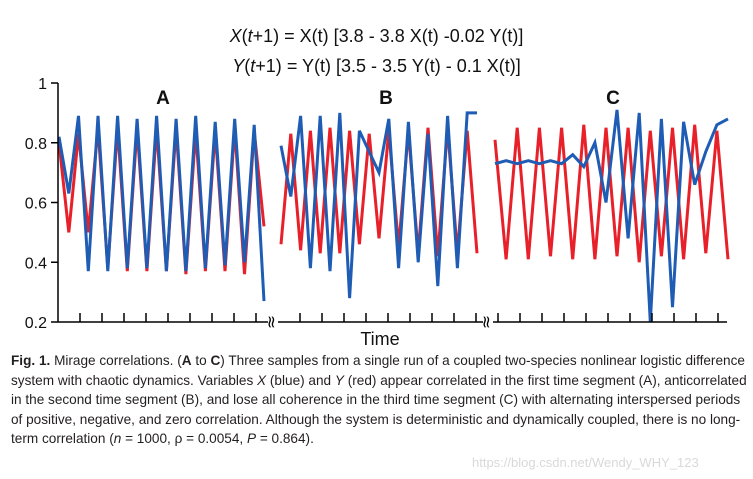  I want to click on y-tick-label: 0.8, so click(36, 144).